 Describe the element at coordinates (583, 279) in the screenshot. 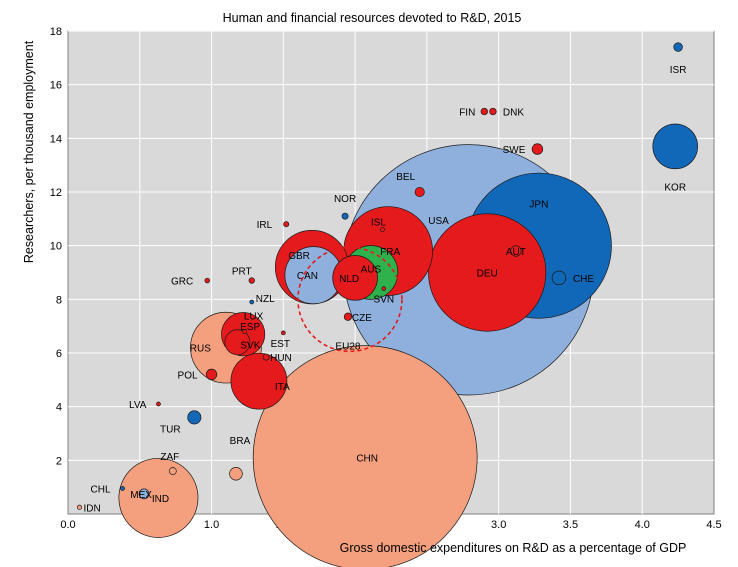

I see `bubble-label-che: CHE` at that location.